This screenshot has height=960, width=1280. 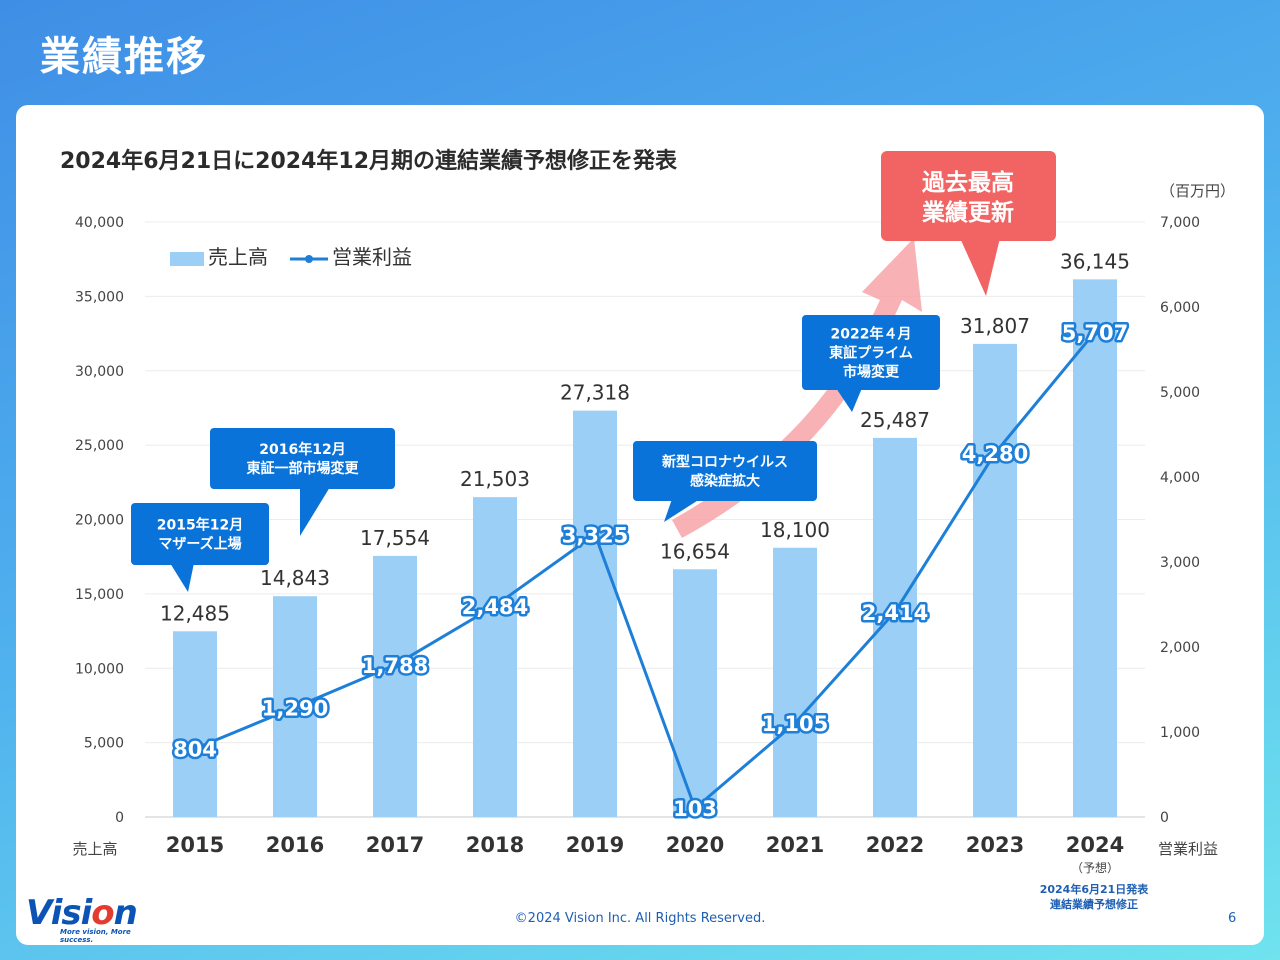 What do you see at coordinates (1095, 845) in the screenshot?
I see `x-tick-label: 2024` at bounding box center [1095, 845].